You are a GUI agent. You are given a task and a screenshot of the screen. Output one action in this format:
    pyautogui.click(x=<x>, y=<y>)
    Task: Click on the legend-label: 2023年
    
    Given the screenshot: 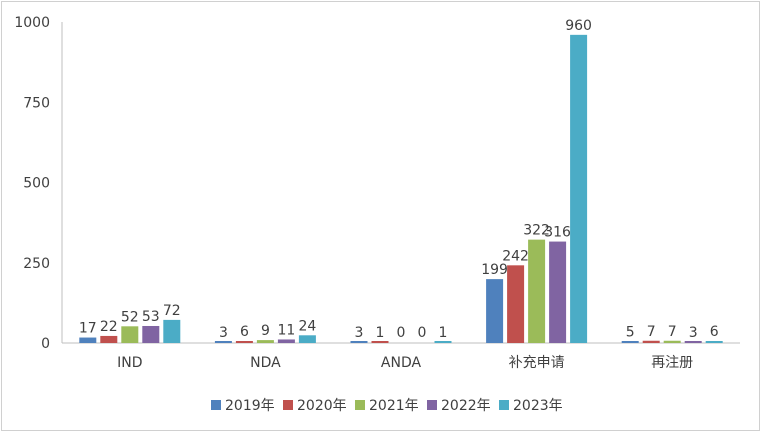 What is the action you would take?
    pyautogui.click(x=538, y=406)
    